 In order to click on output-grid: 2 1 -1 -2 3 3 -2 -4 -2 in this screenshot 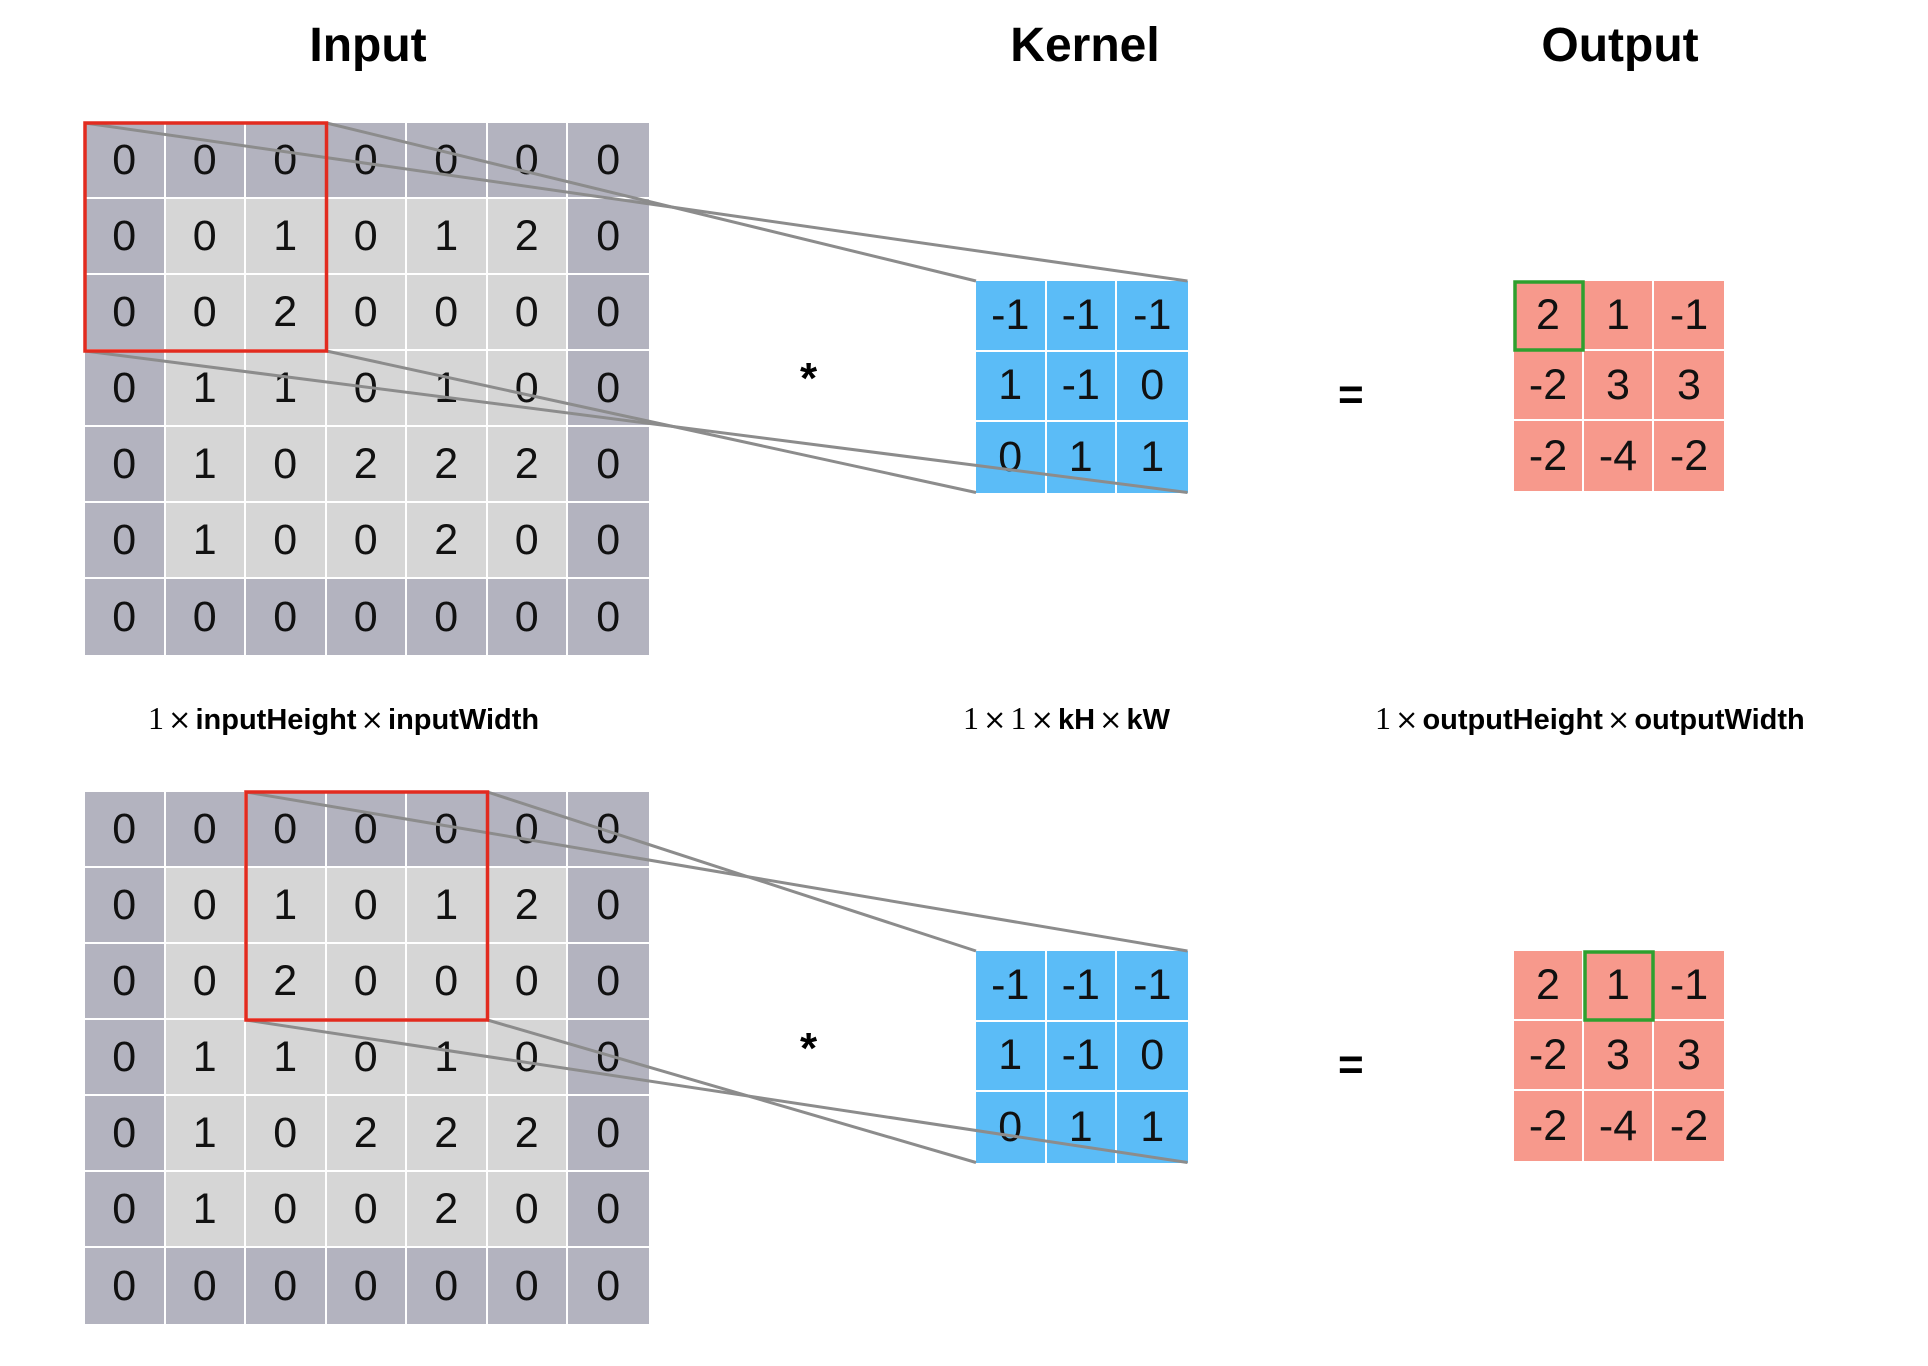, I will do `click(1619, 1056)`.